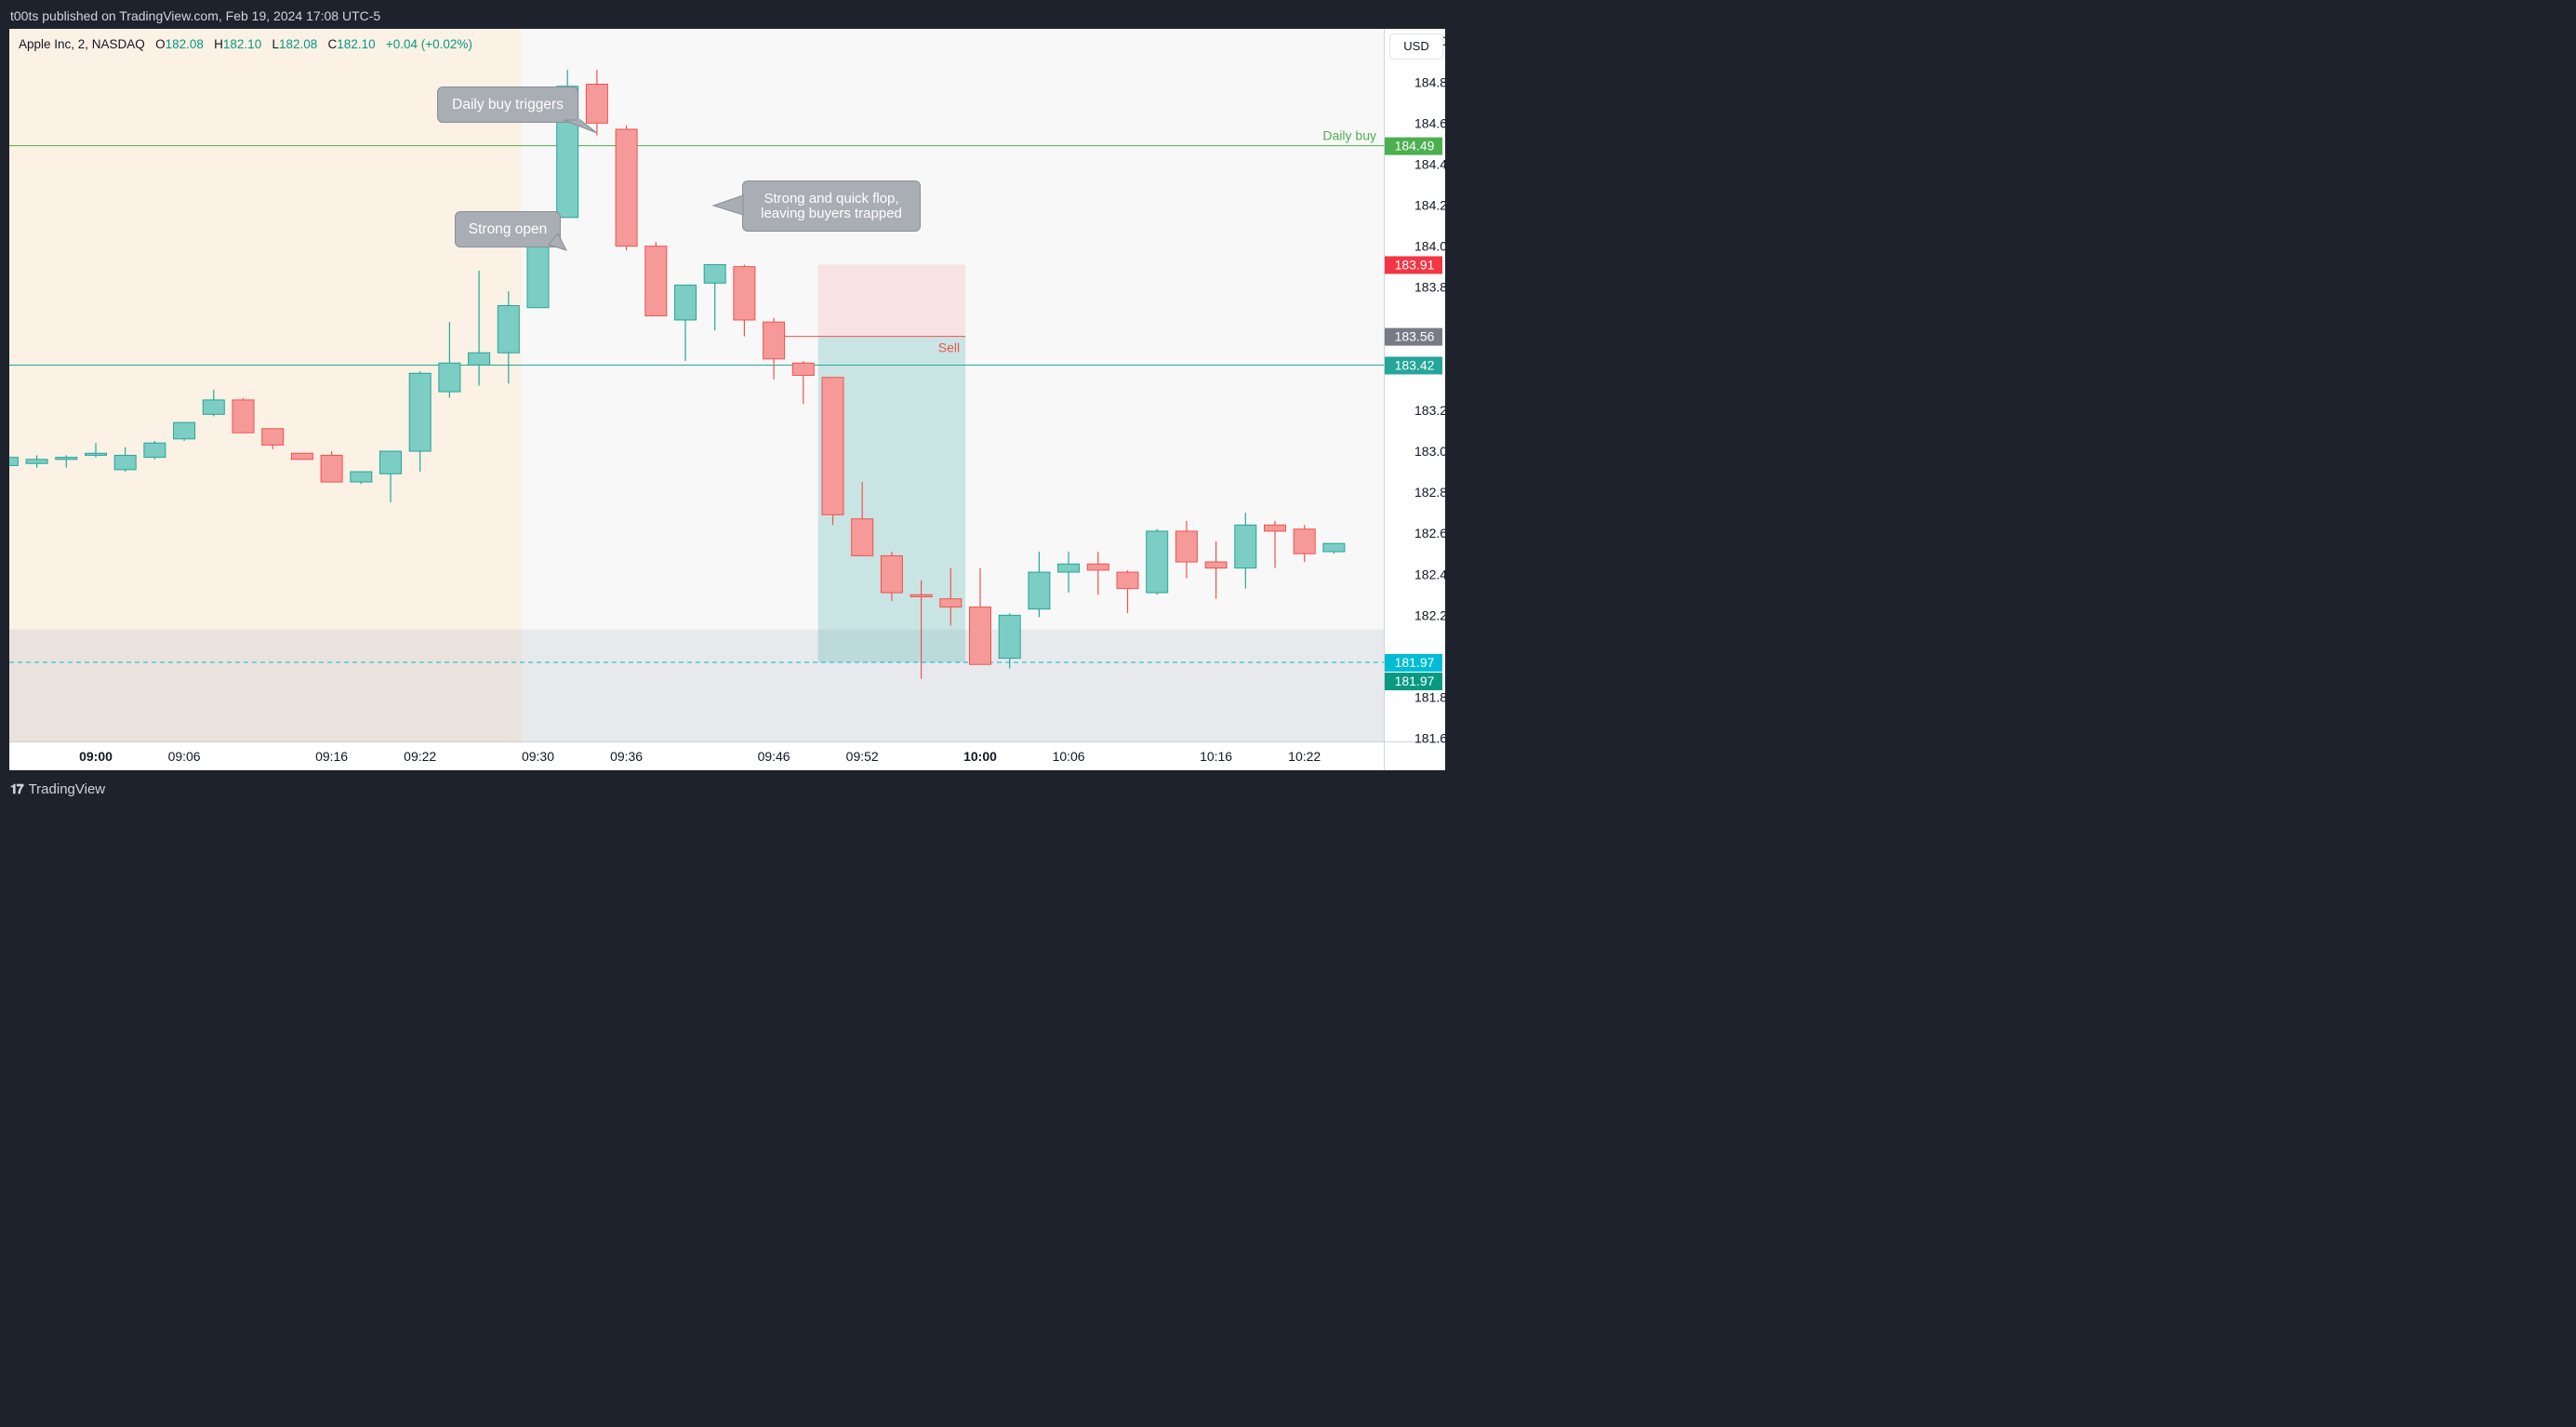 The width and height of the screenshot is (2576, 1427). What do you see at coordinates (1069, 568) in the screenshot?
I see `candle-body-10:06` at bounding box center [1069, 568].